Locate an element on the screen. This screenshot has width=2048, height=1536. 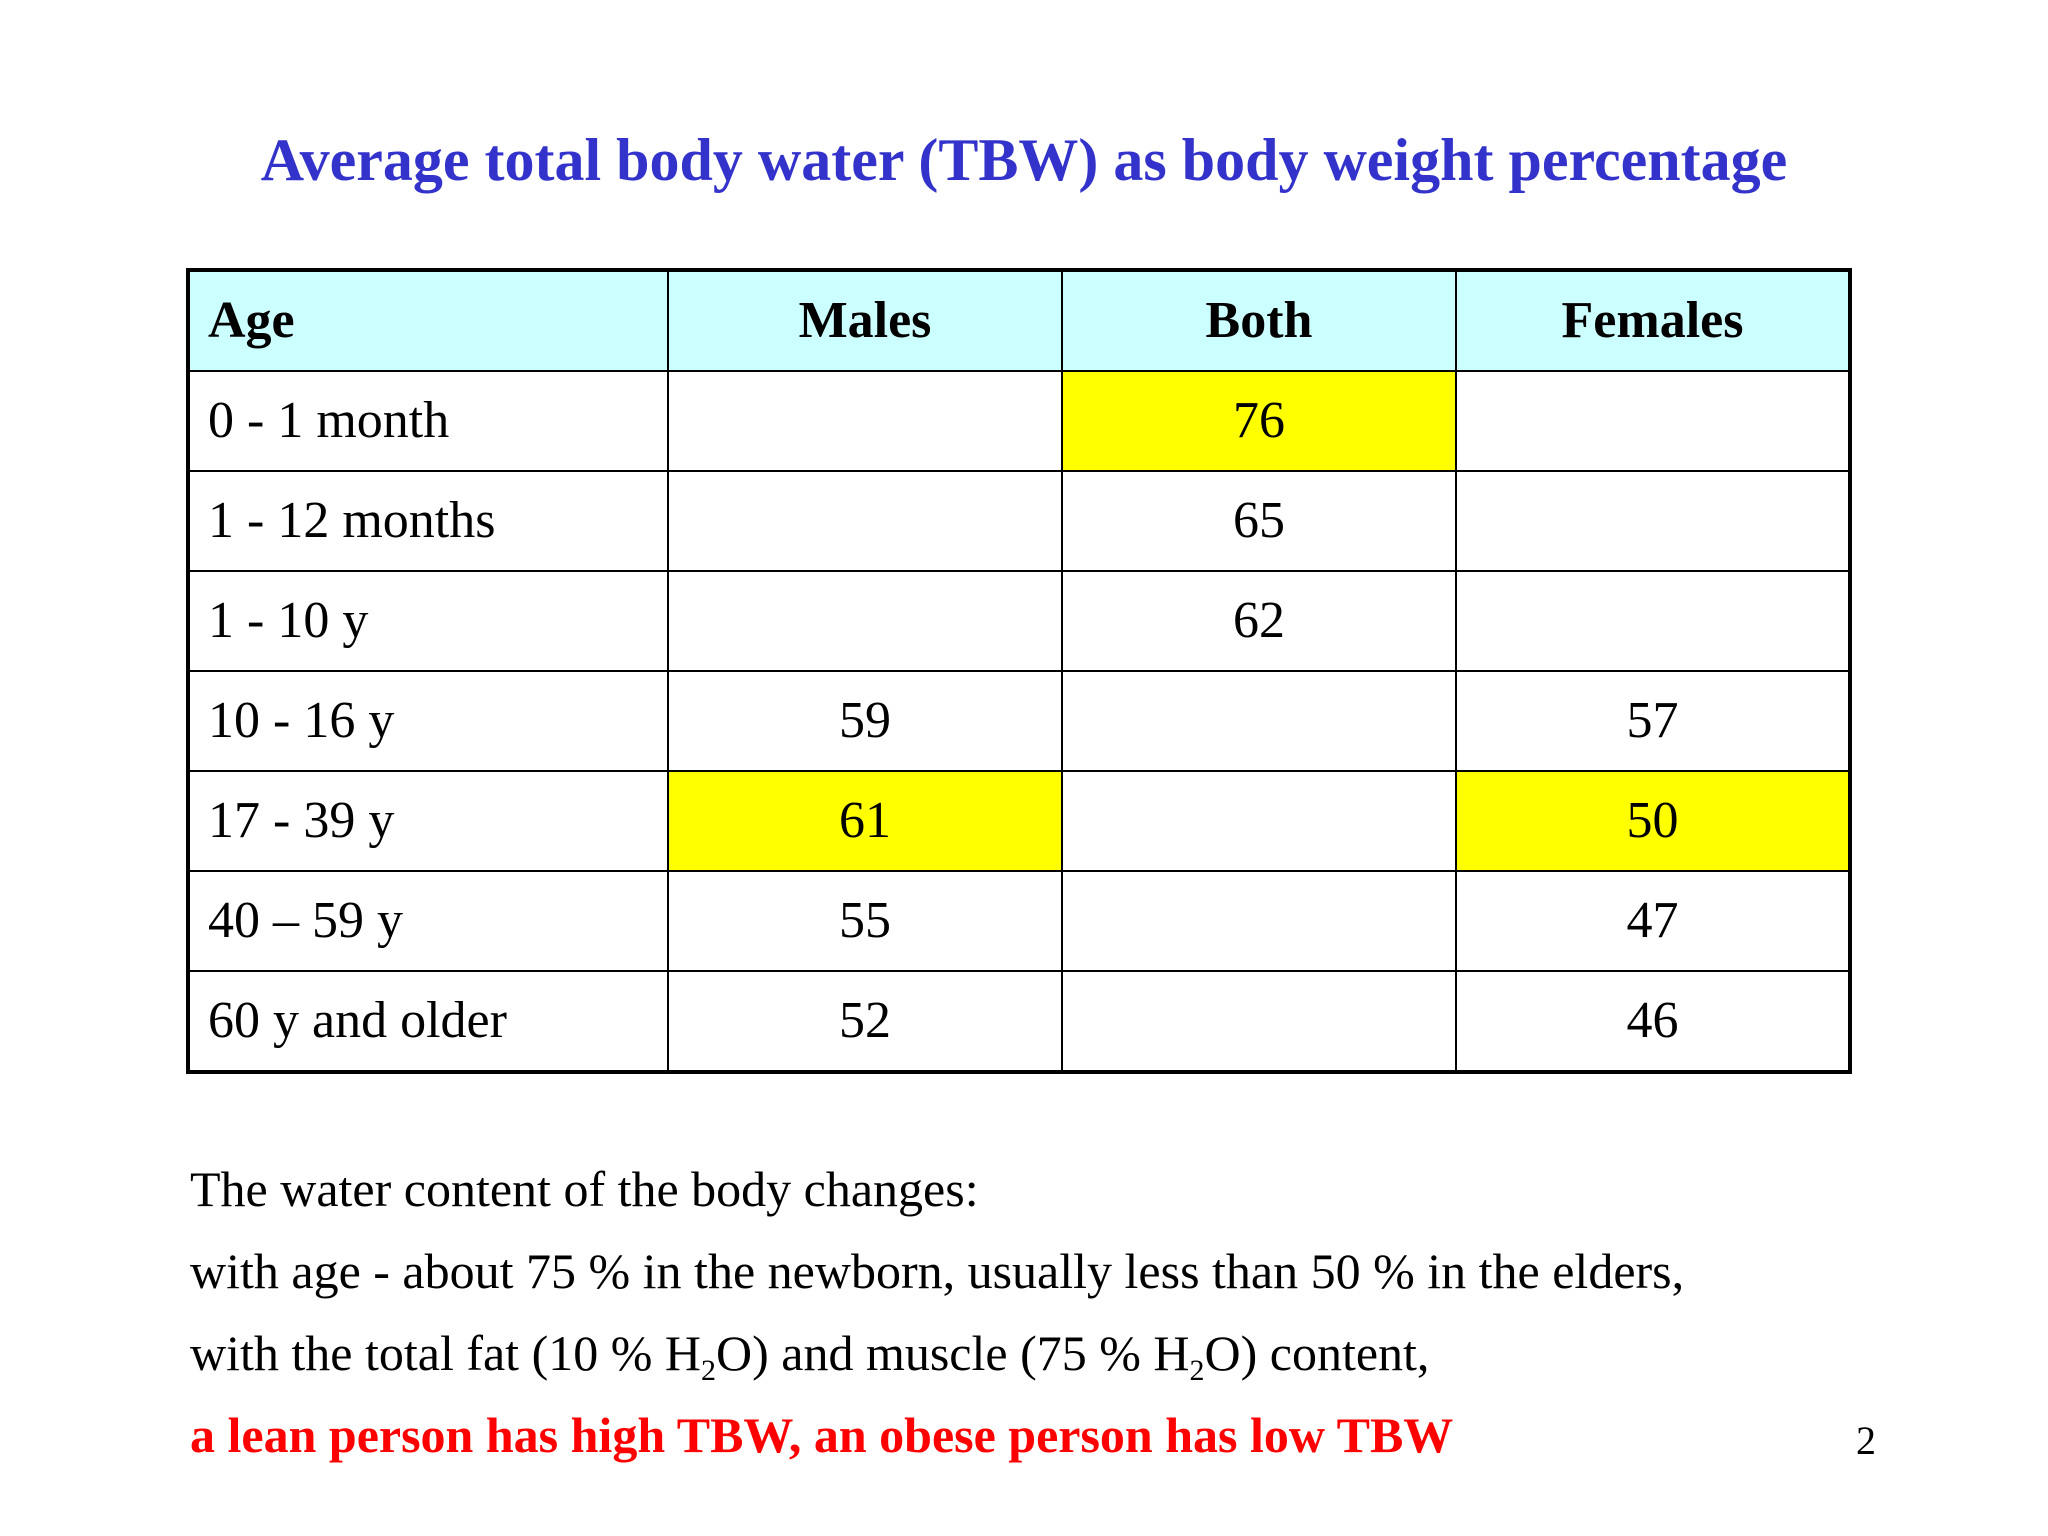
table-header-row: Age Males Both Females is located at coordinates (1019, 320).